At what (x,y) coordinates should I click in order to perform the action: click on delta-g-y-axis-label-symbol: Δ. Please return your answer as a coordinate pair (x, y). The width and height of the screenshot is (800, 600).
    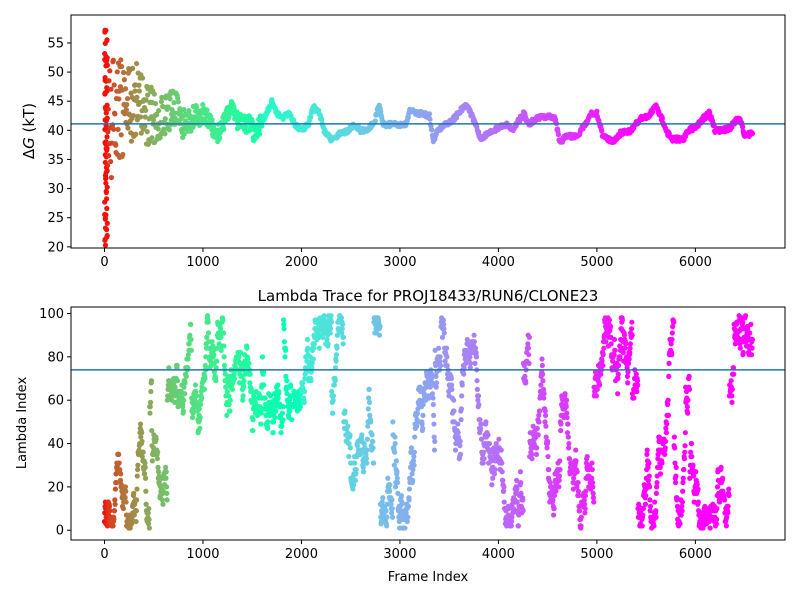
    Looking at the image, I should click on (29, 153).